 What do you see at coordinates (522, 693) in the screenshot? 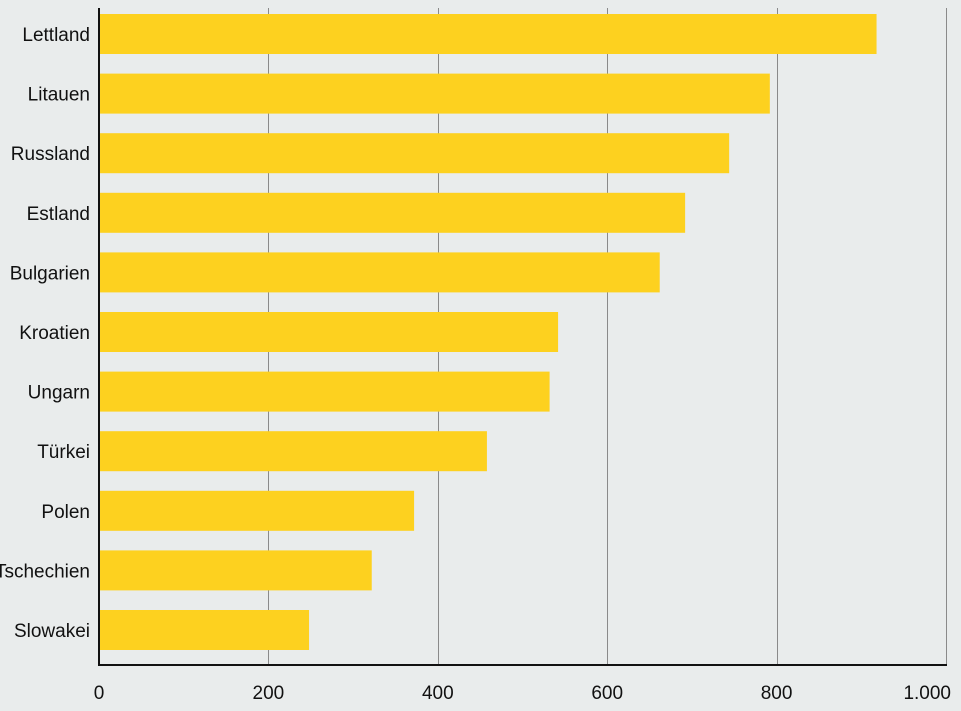
I see `x-tick-labels: 0 200 400 600 800 1.000` at bounding box center [522, 693].